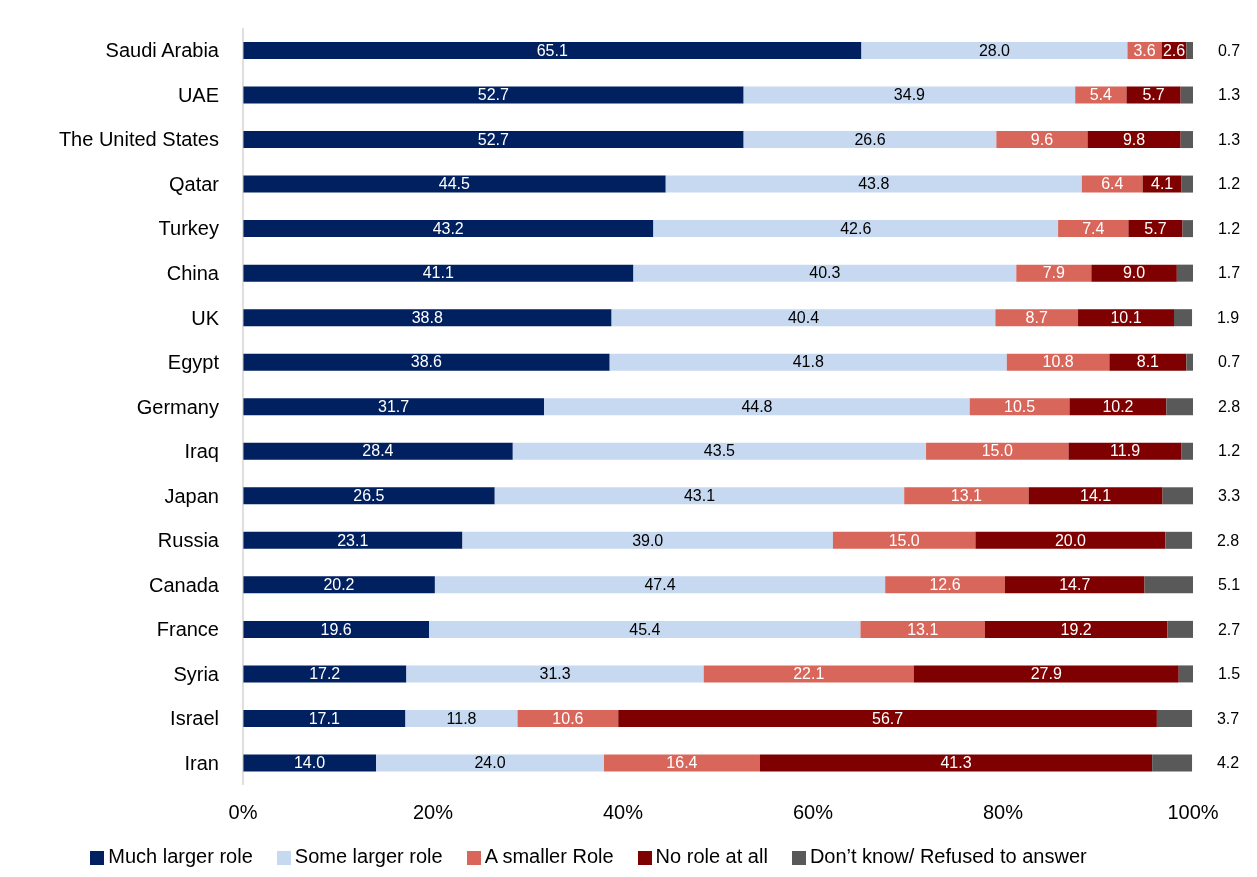  I want to click on data-label: 7.9, so click(1054, 273).